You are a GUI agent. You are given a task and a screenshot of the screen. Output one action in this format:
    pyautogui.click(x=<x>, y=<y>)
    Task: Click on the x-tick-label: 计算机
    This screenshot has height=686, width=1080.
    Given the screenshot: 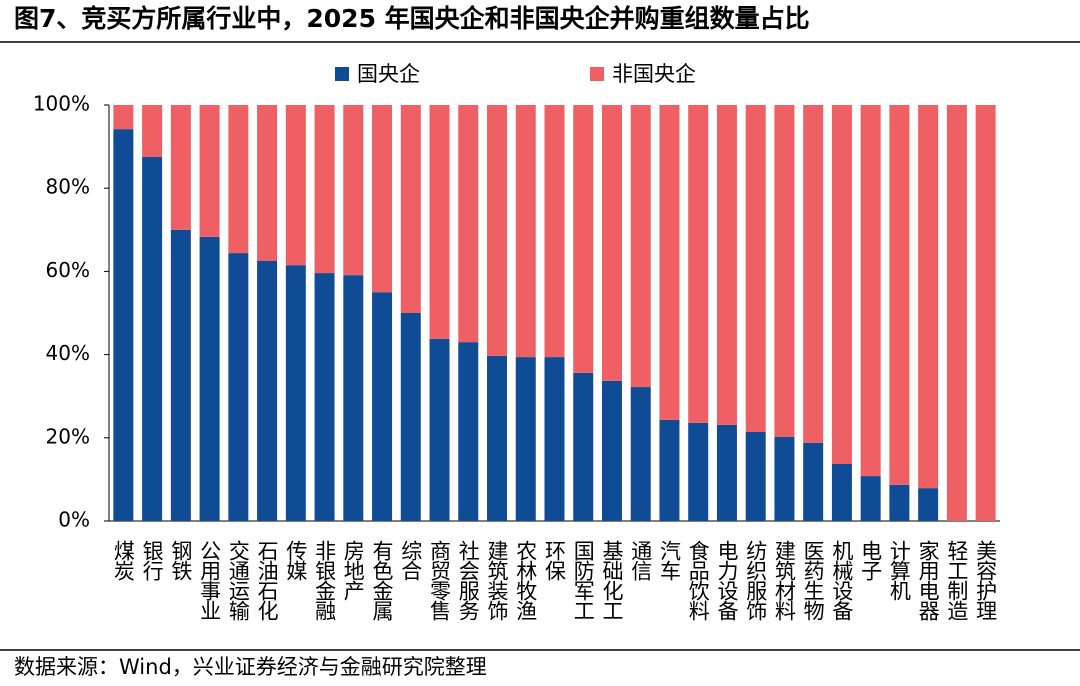 What is the action you would take?
    pyautogui.click(x=899, y=570)
    